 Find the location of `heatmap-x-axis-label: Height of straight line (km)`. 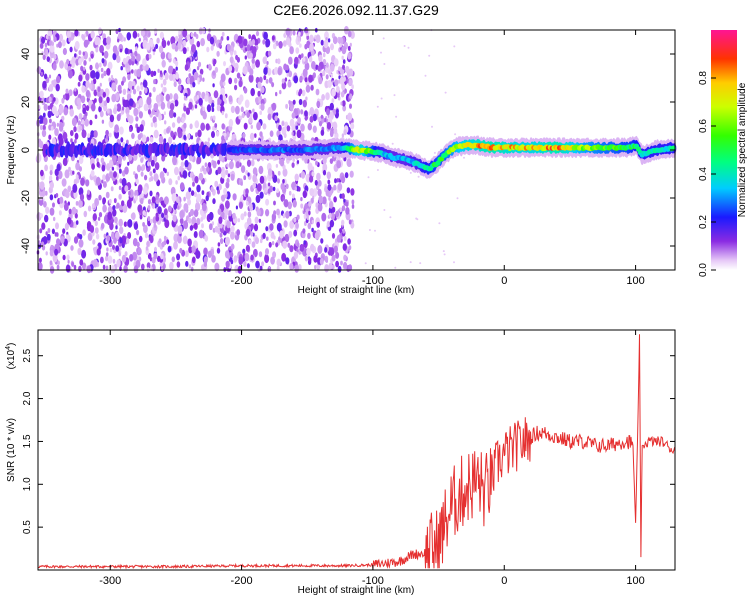

heatmap-x-axis-label: Height of straight line (km) is located at coordinates (356, 290).